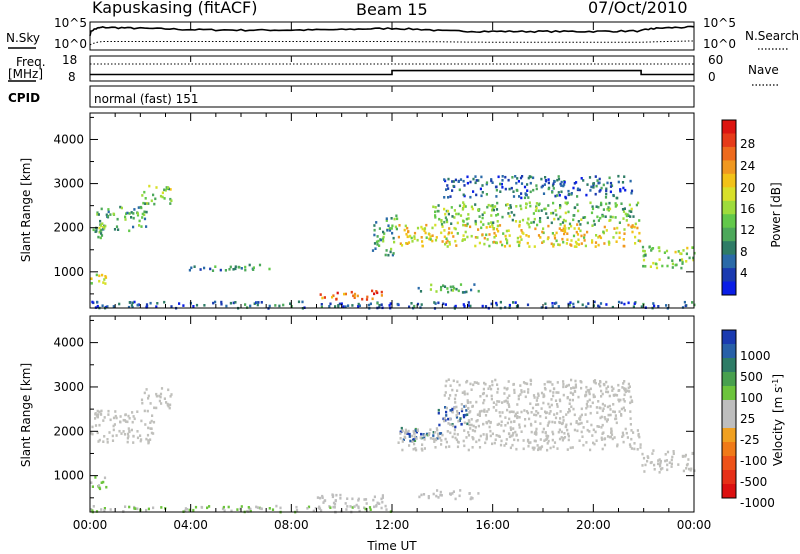 This screenshot has height=554, width=800. What do you see at coordinates (747, 230) in the screenshot?
I see `power-colorbar-tick: 12` at bounding box center [747, 230].